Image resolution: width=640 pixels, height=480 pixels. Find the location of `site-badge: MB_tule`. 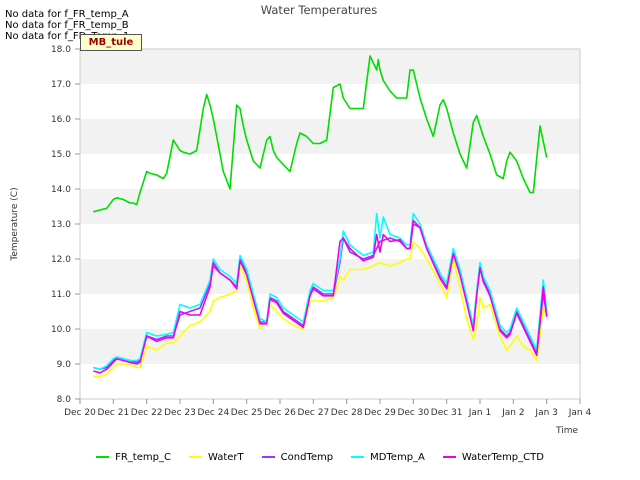

site-badge: MB_tule is located at coordinates (111, 42).